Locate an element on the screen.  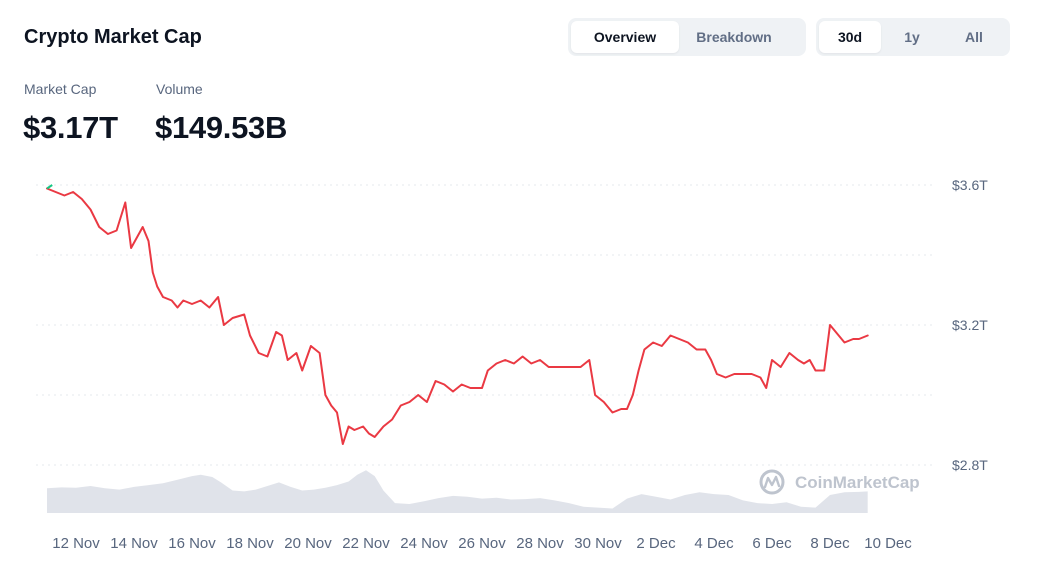
x-tick-label: 26 Nov is located at coordinates (482, 543).